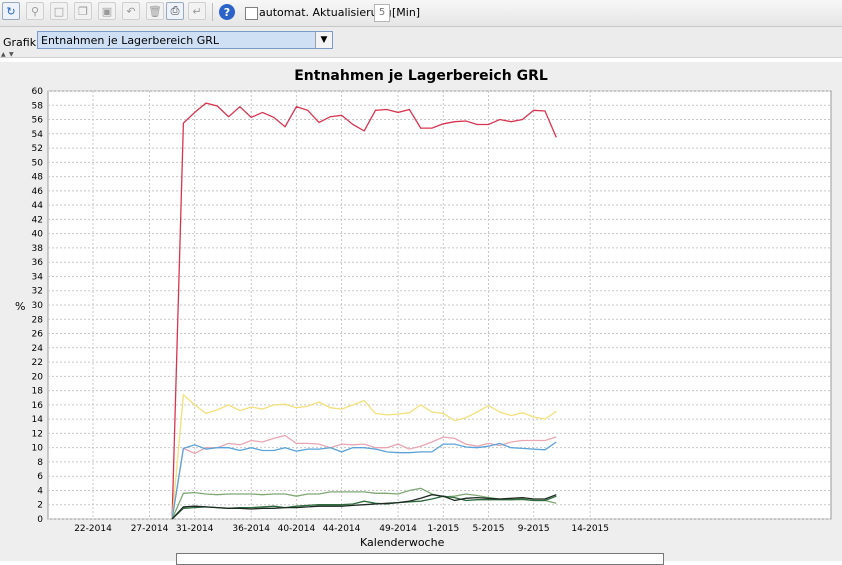  I want to click on x-tick-label: 49-2014, so click(398, 529).